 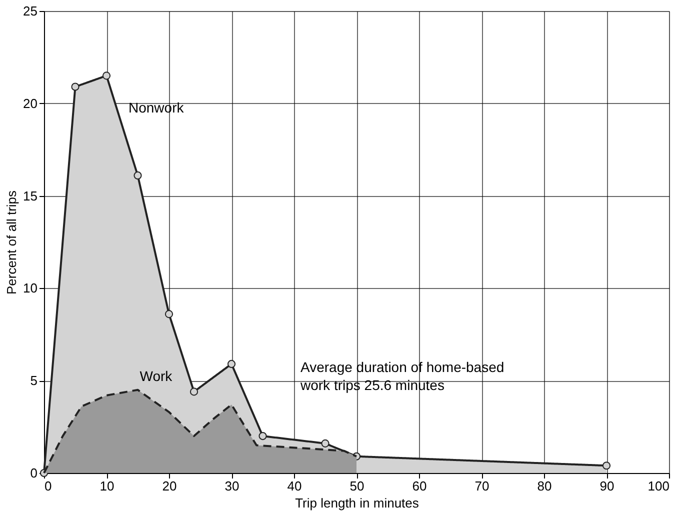 I want to click on y-tick-label: 5, so click(x=34, y=380).